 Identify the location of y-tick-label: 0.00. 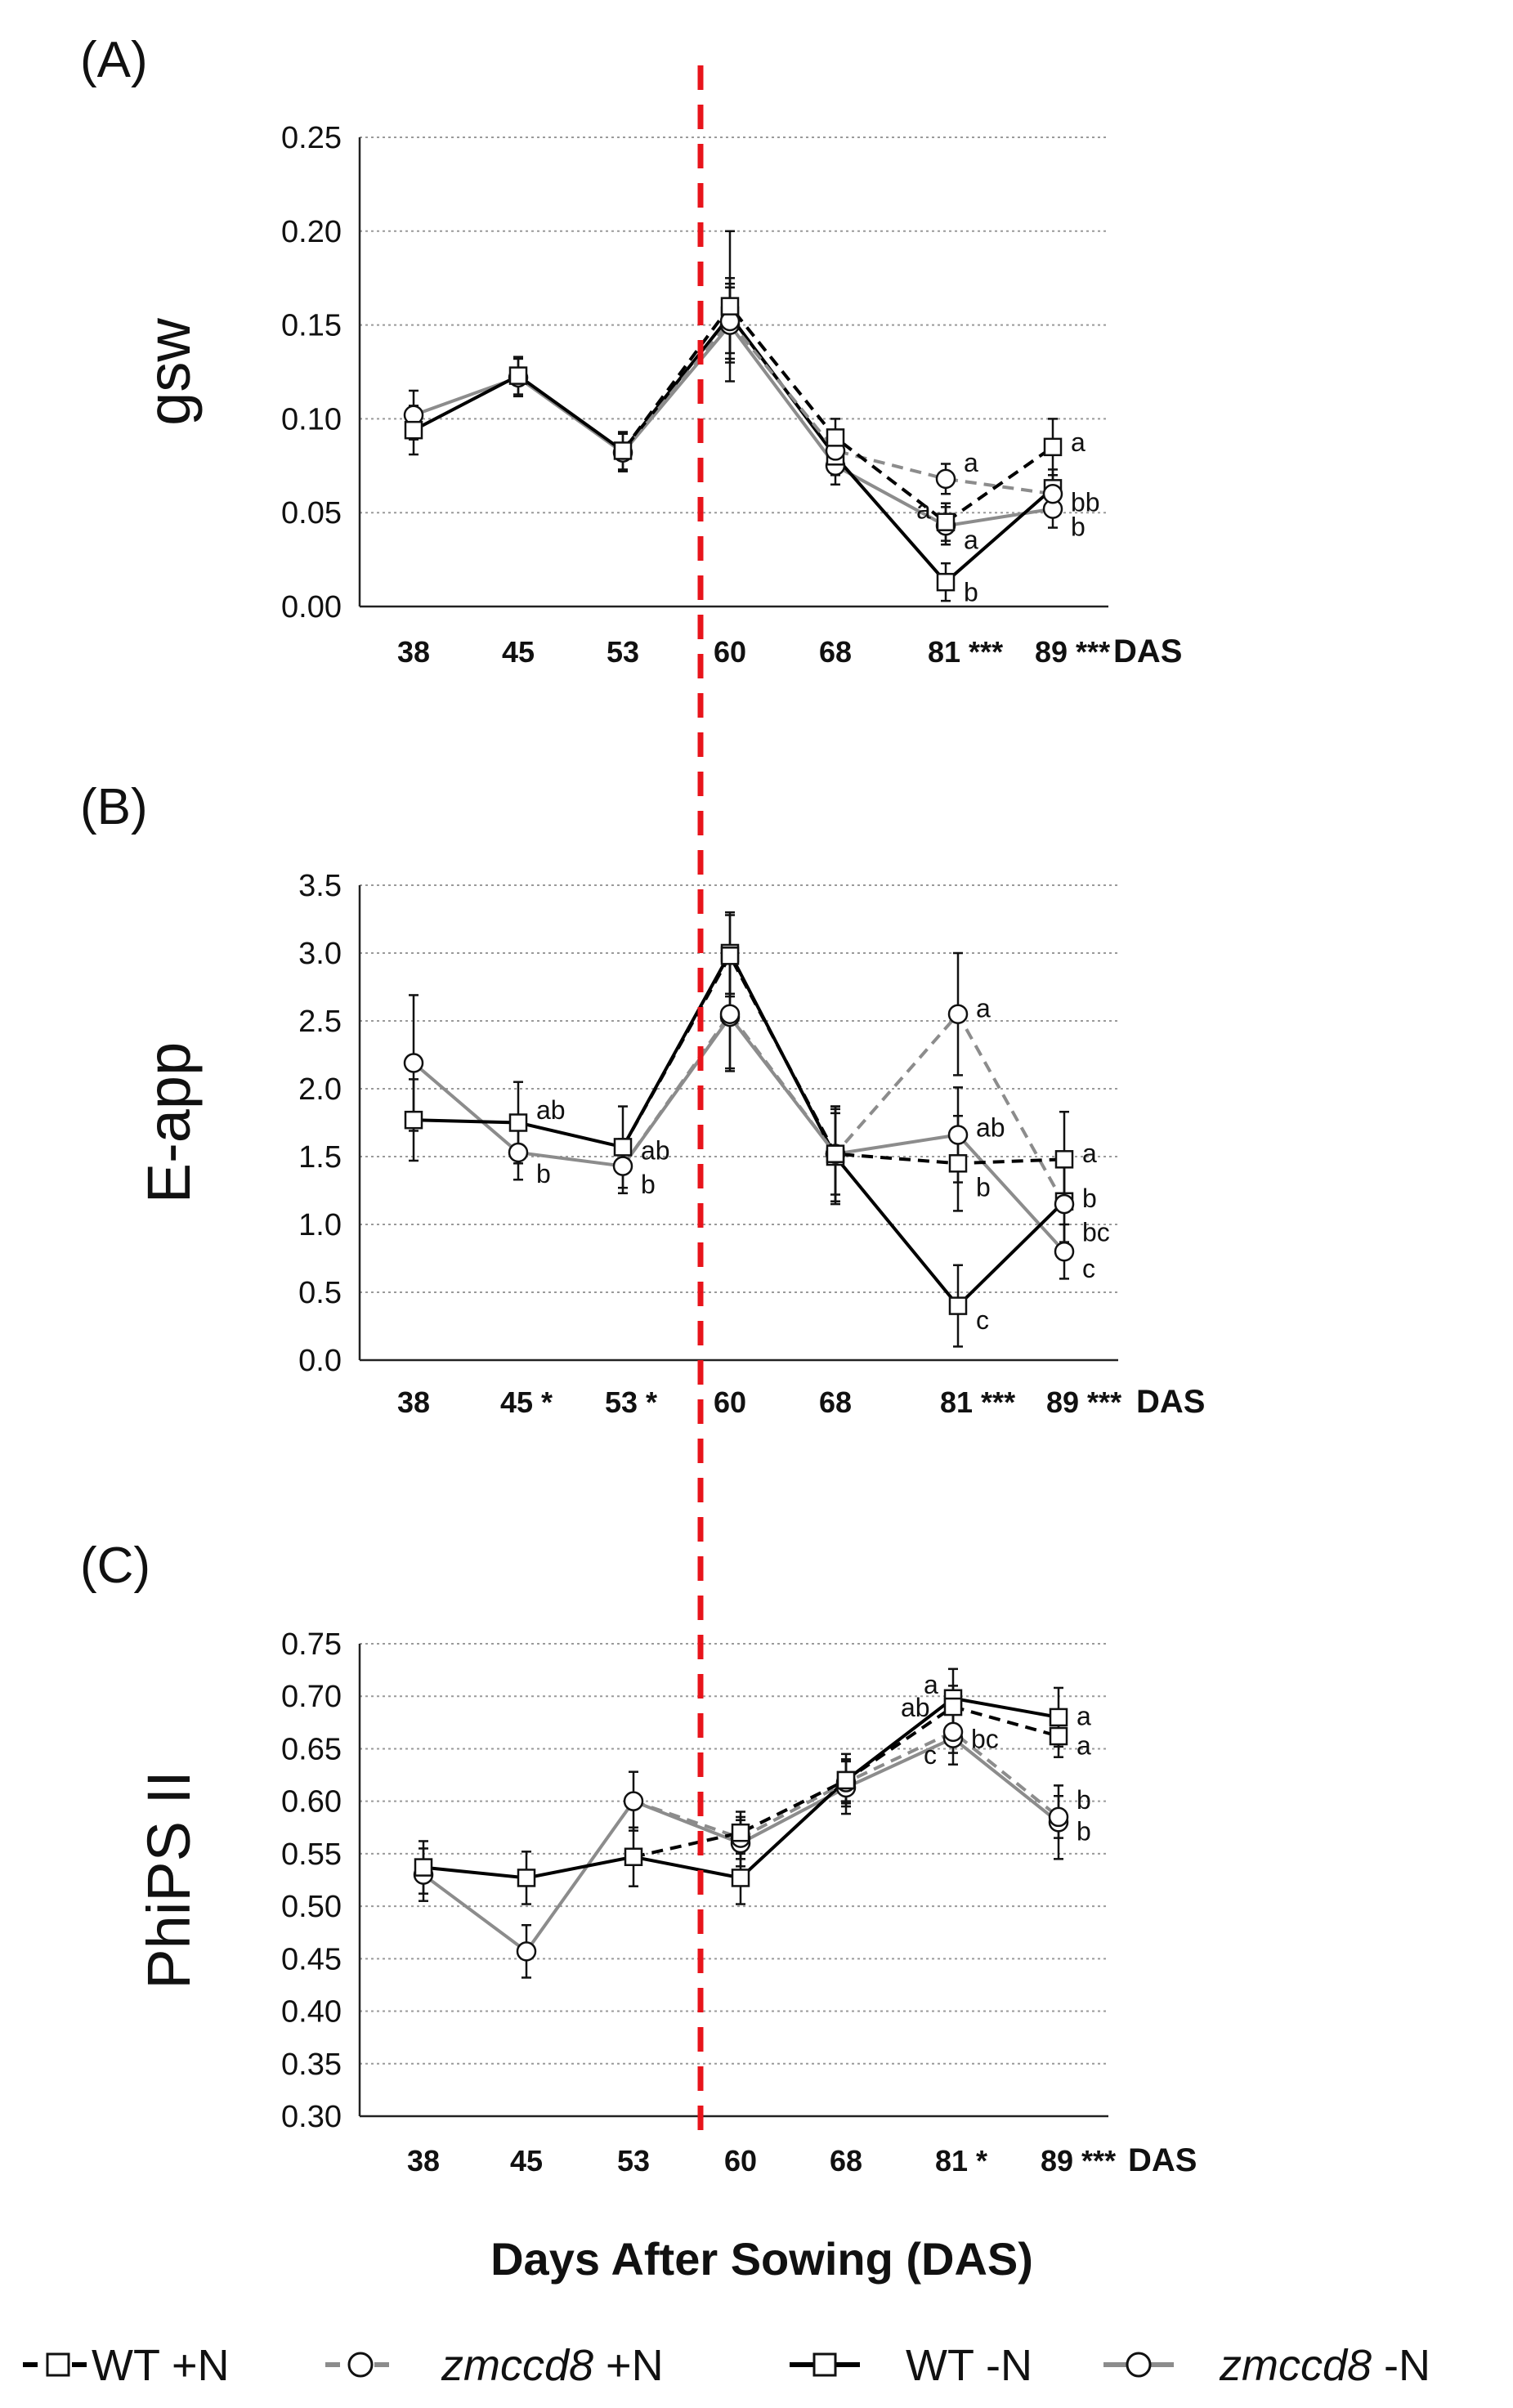
(311, 607).